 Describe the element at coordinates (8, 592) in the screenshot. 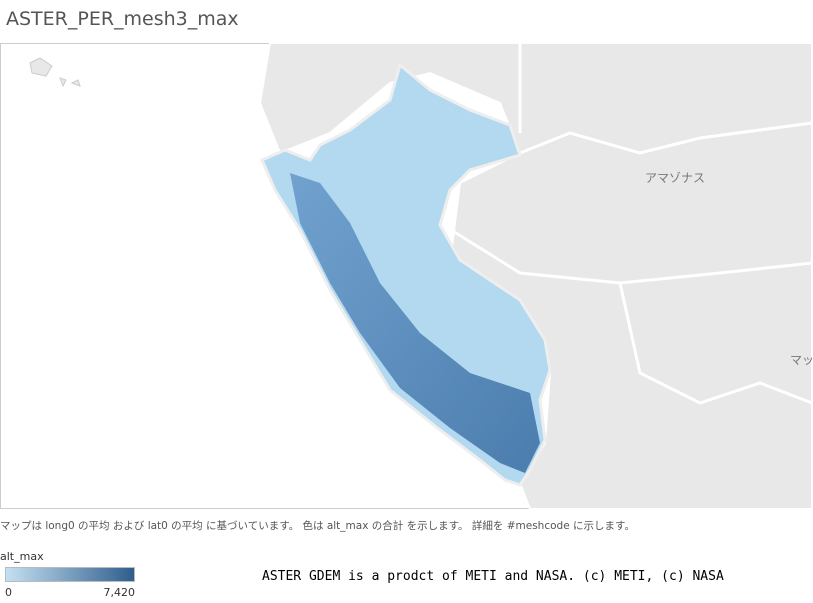

I see `legend-min: 0` at that location.